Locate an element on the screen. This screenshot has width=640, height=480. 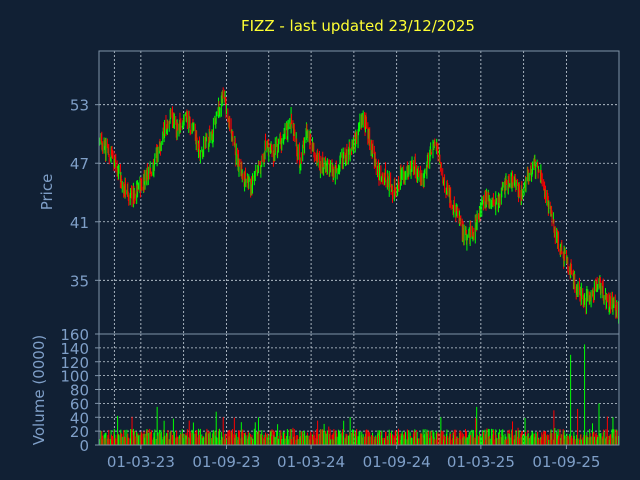
volume-tick-label: 40 is located at coordinates (79, 418).